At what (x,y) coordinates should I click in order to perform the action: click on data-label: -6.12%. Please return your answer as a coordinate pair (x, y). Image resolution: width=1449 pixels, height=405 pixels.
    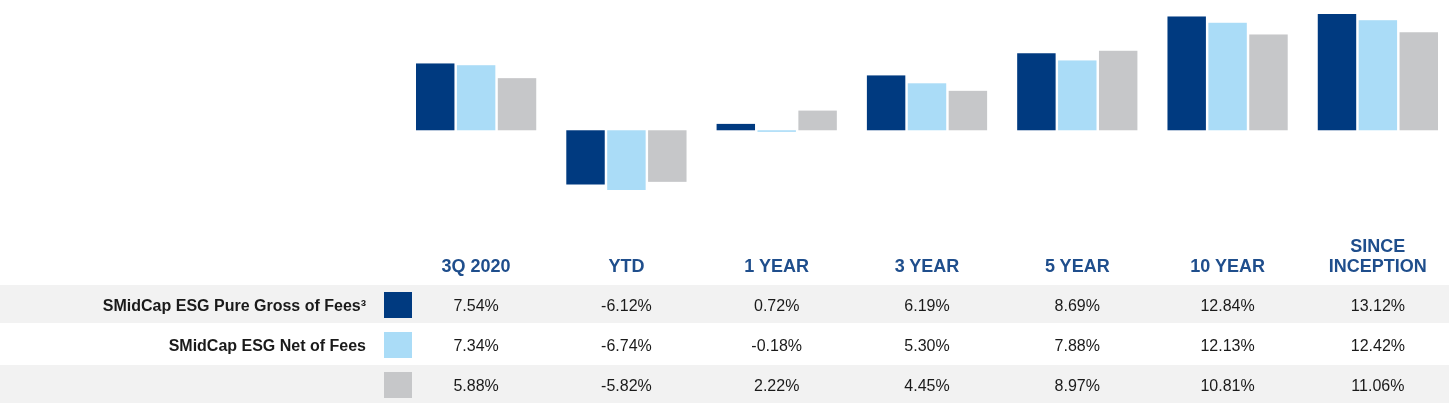
    Looking at the image, I should click on (626, 305).